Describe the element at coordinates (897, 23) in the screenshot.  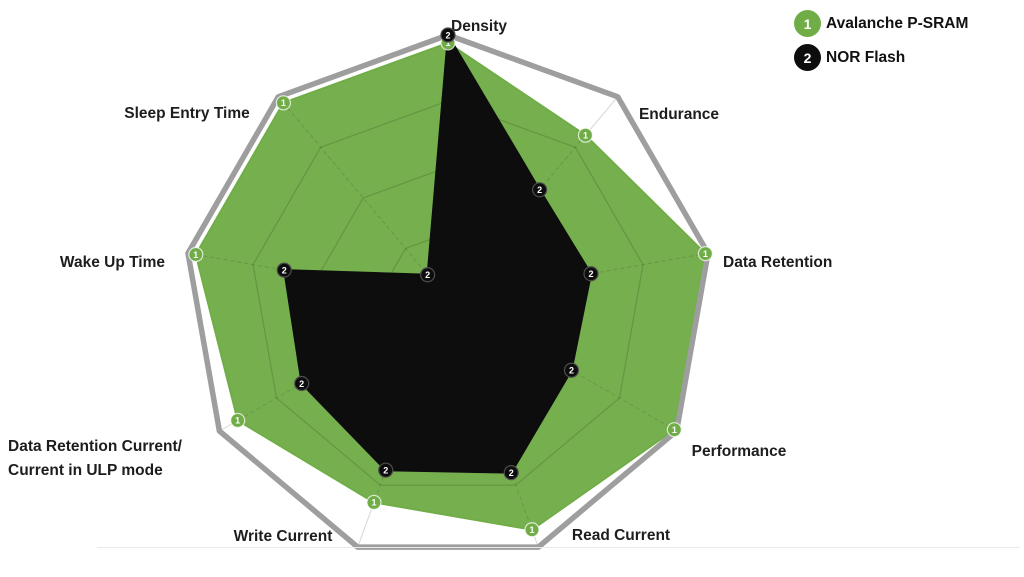
I see `series-1-legend-label: Avalanche P-SRAM` at that location.